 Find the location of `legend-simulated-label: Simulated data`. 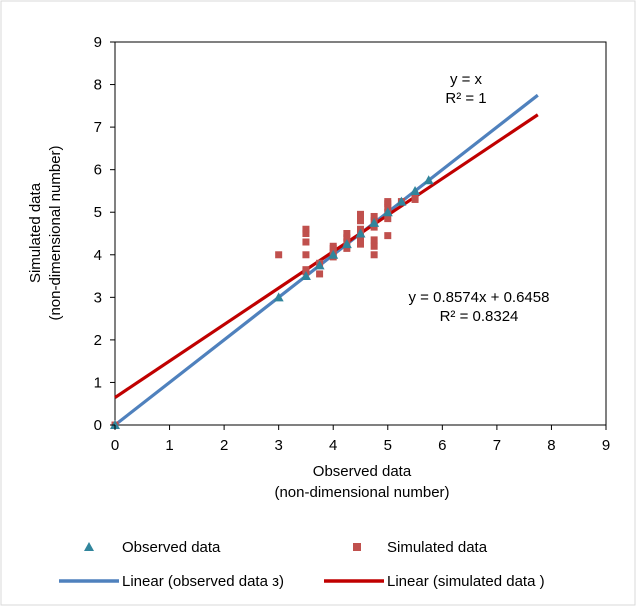

legend-simulated-label: Simulated data is located at coordinates (437, 547).